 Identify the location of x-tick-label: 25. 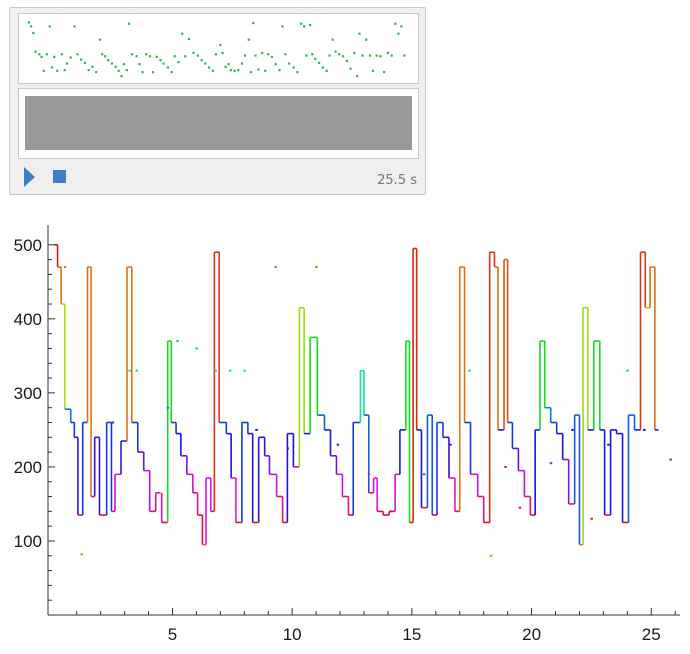
(651, 634).